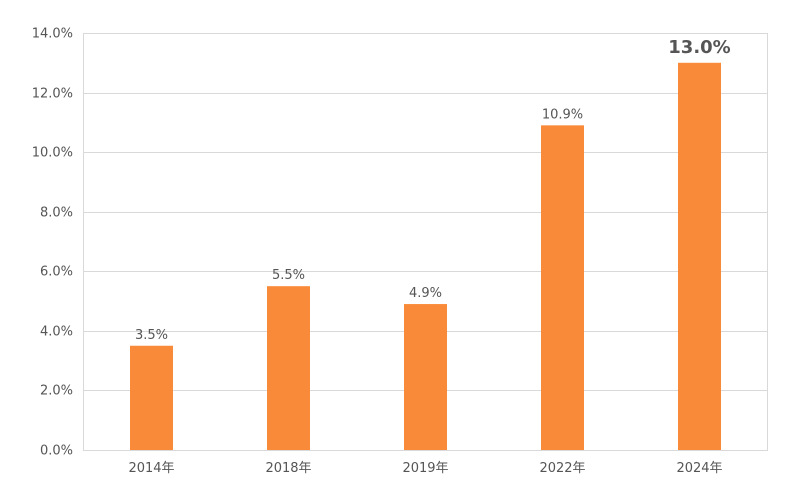  I want to click on x-tick-label-4: 2024年, so click(699, 468).